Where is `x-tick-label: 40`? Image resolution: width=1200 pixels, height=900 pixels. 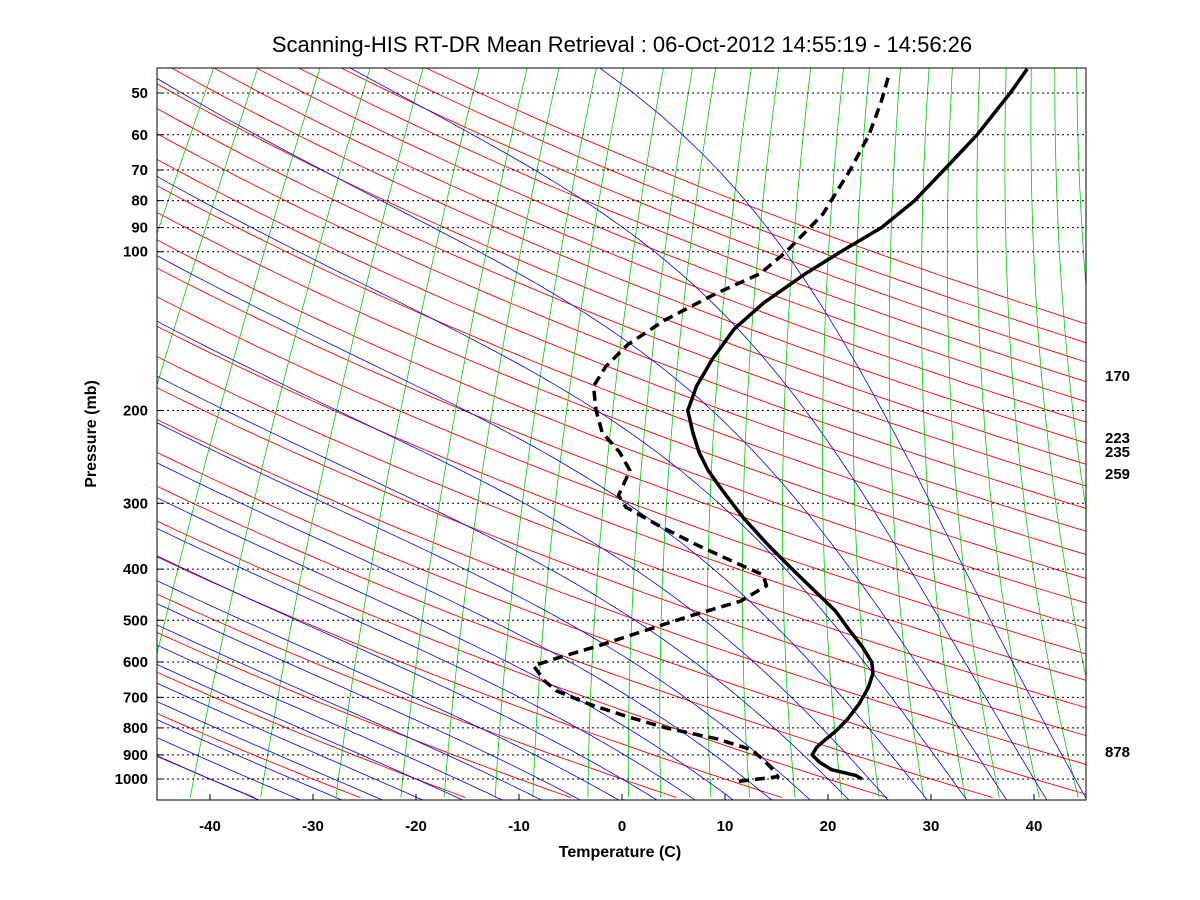 x-tick-label: 40 is located at coordinates (1034, 826).